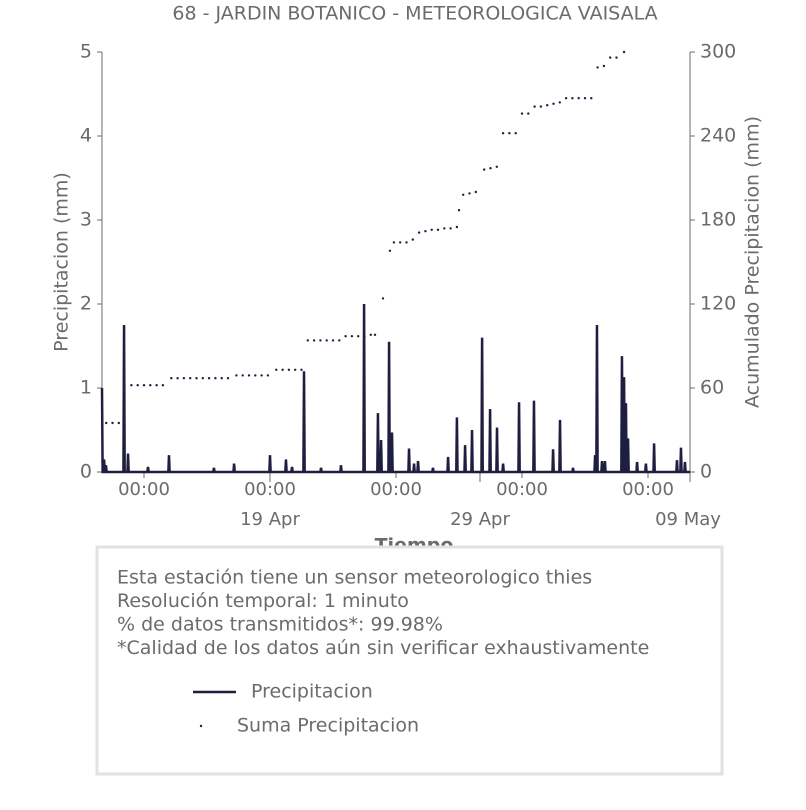 The height and width of the screenshot is (810, 806). Describe the element at coordinates (201, 726) in the screenshot. I see `legend-swatch` at that location.